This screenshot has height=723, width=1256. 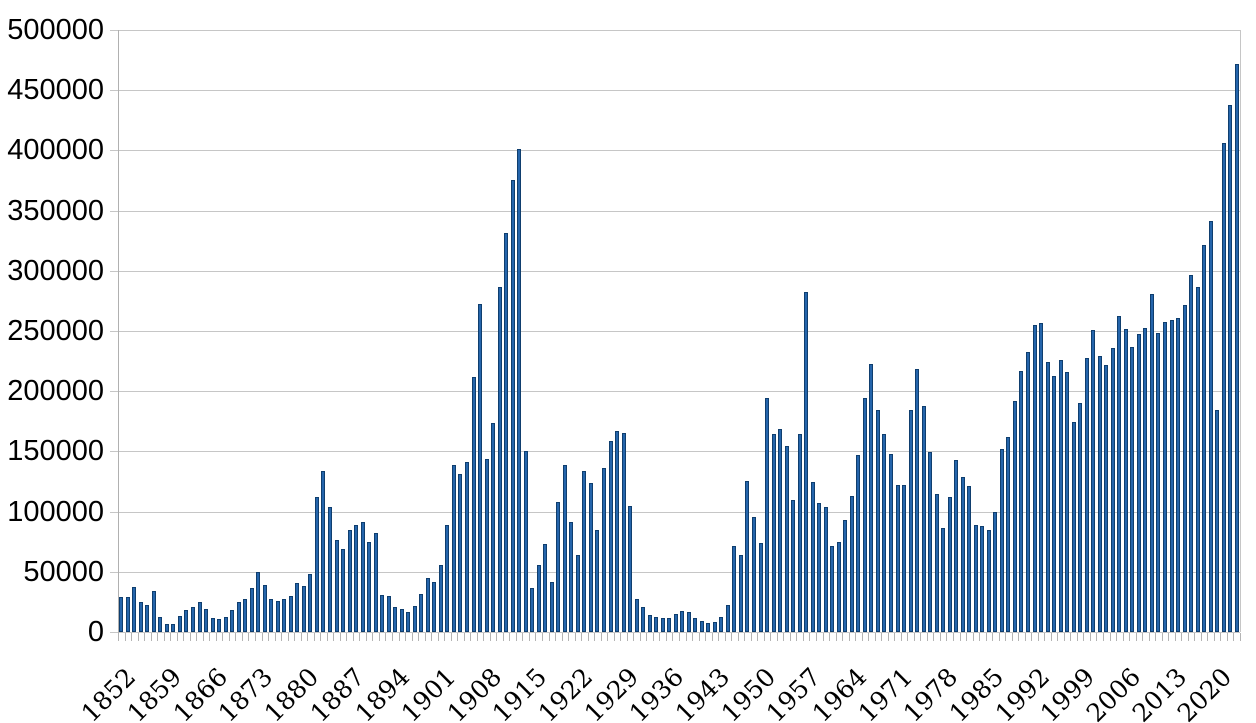 What do you see at coordinates (675, 572) in the screenshot?
I see `gridline` at bounding box center [675, 572].